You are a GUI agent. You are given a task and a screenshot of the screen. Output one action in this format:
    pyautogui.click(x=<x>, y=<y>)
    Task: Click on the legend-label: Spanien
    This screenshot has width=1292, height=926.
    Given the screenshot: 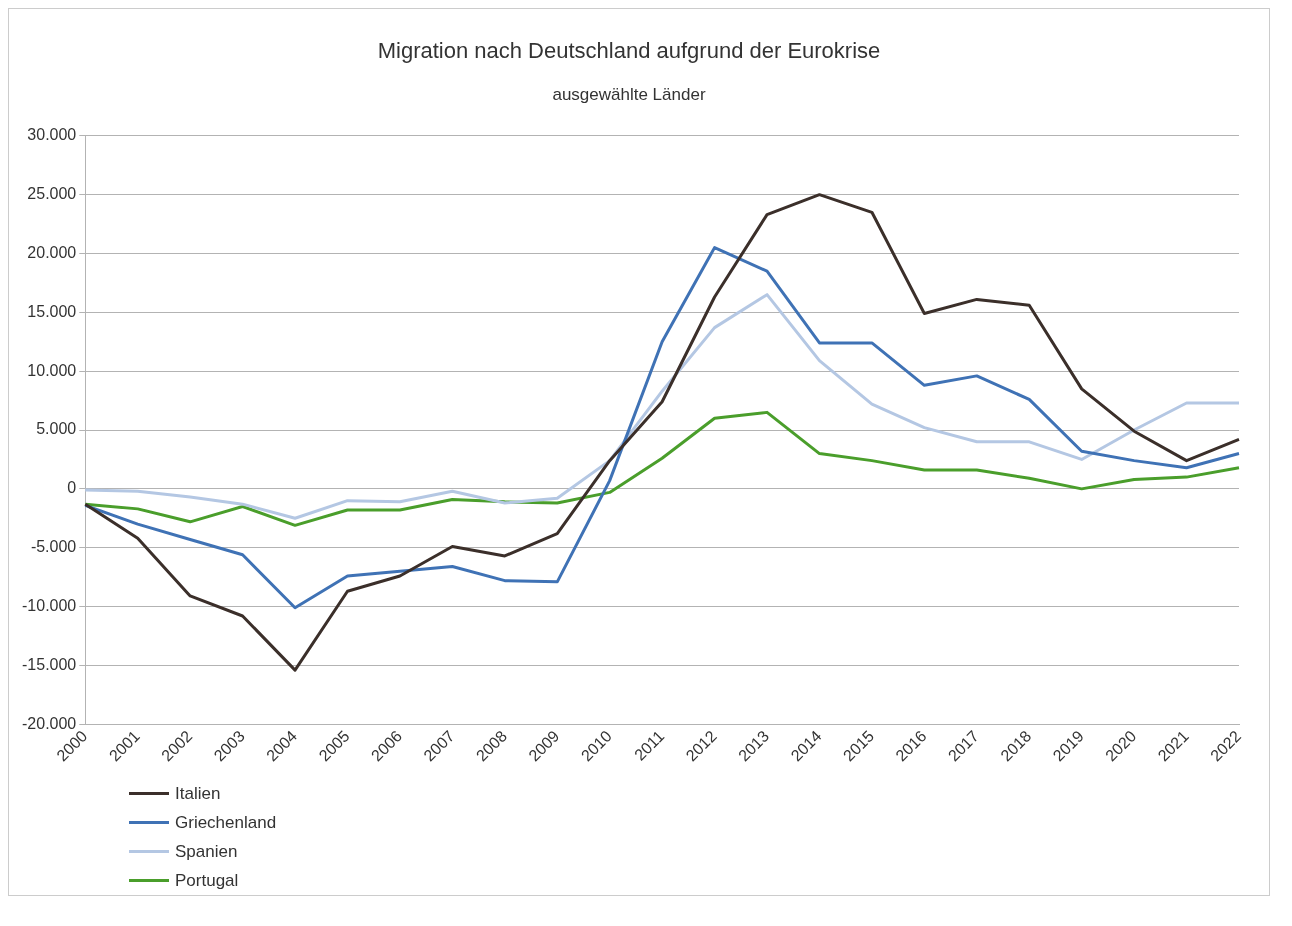 What is the action you would take?
    pyautogui.click(x=206, y=851)
    